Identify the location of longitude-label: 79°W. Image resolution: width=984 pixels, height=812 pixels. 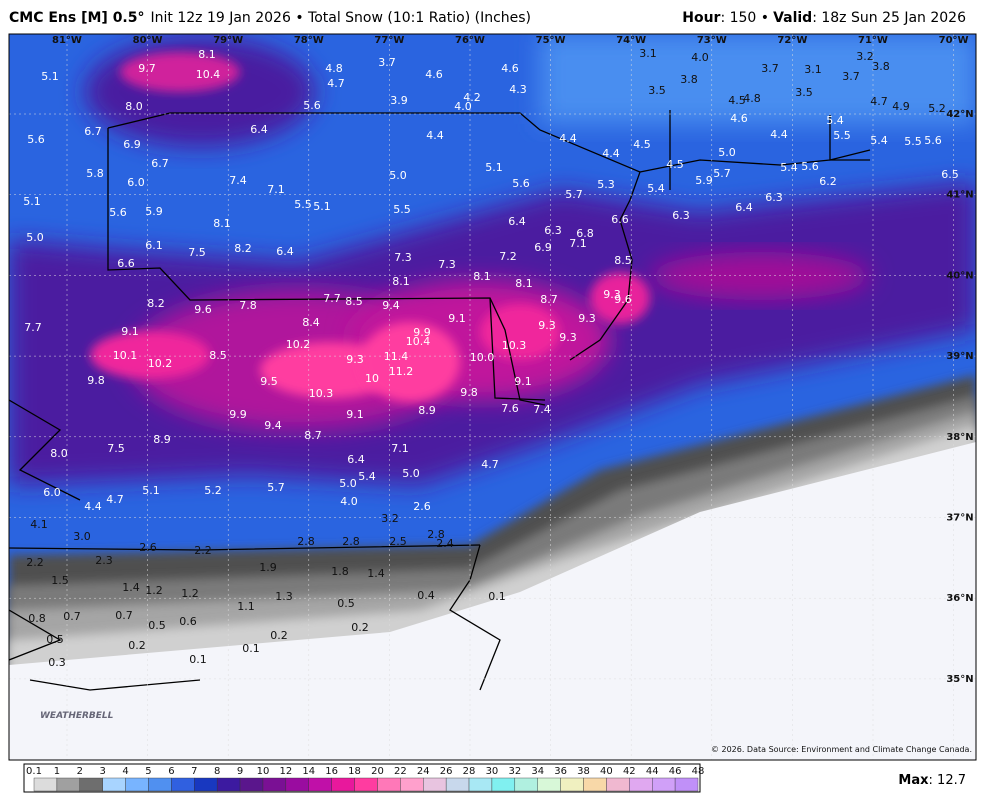
(228, 40).